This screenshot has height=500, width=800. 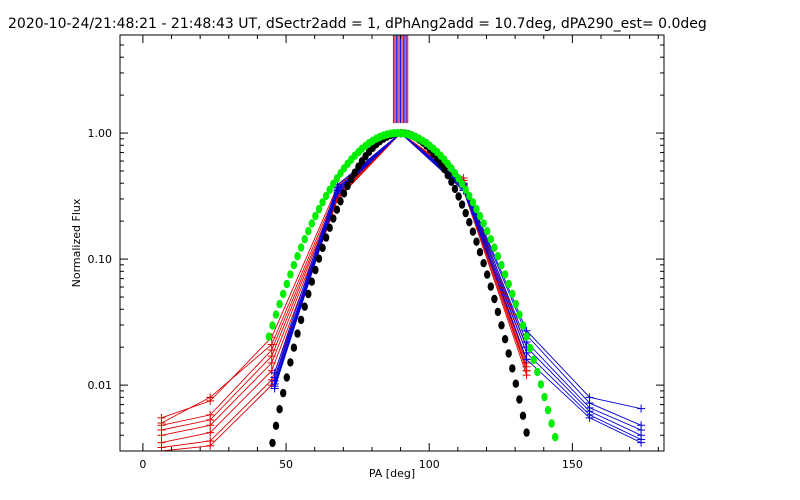 What do you see at coordinates (572, 464) in the screenshot?
I see `x-tick-label: 150` at bounding box center [572, 464].